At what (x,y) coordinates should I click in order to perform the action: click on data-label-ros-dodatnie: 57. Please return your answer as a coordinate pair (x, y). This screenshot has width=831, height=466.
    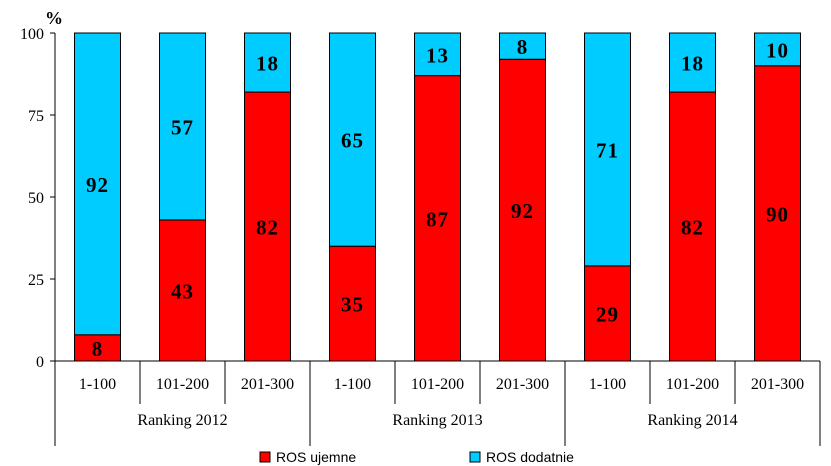
    Looking at the image, I should click on (182, 127).